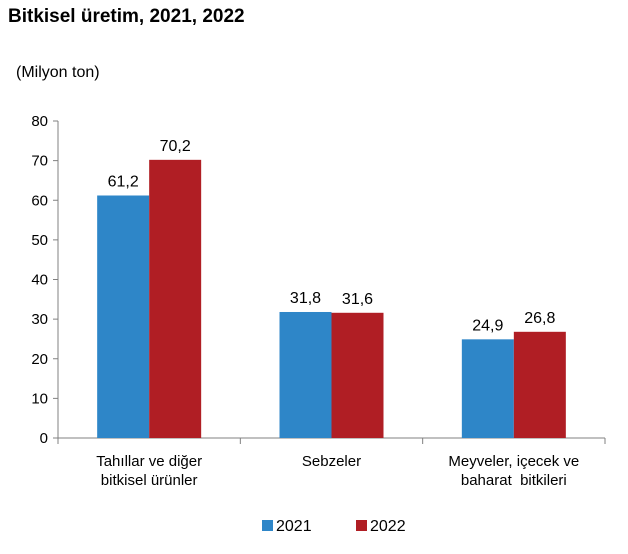 The height and width of the screenshot is (554, 628). What do you see at coordinates (487, 325) in the screenshot?
I see `data-label: 24,9` at bounding box center [487, 325].